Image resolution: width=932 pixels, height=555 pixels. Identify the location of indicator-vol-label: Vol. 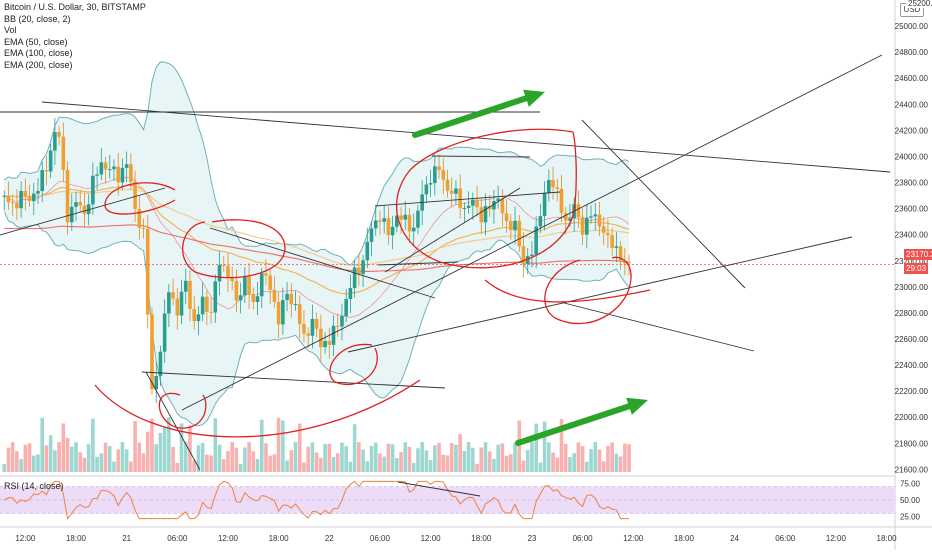
(10, 30).